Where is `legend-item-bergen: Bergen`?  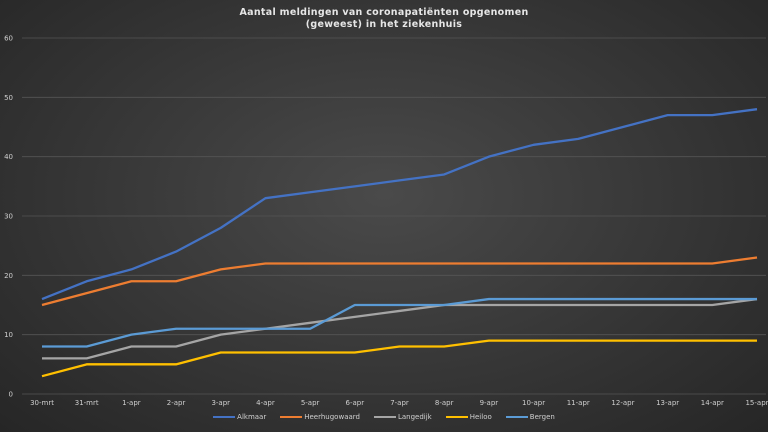
legend-item-bergen: Bergen is located at coordinates (530, 417).